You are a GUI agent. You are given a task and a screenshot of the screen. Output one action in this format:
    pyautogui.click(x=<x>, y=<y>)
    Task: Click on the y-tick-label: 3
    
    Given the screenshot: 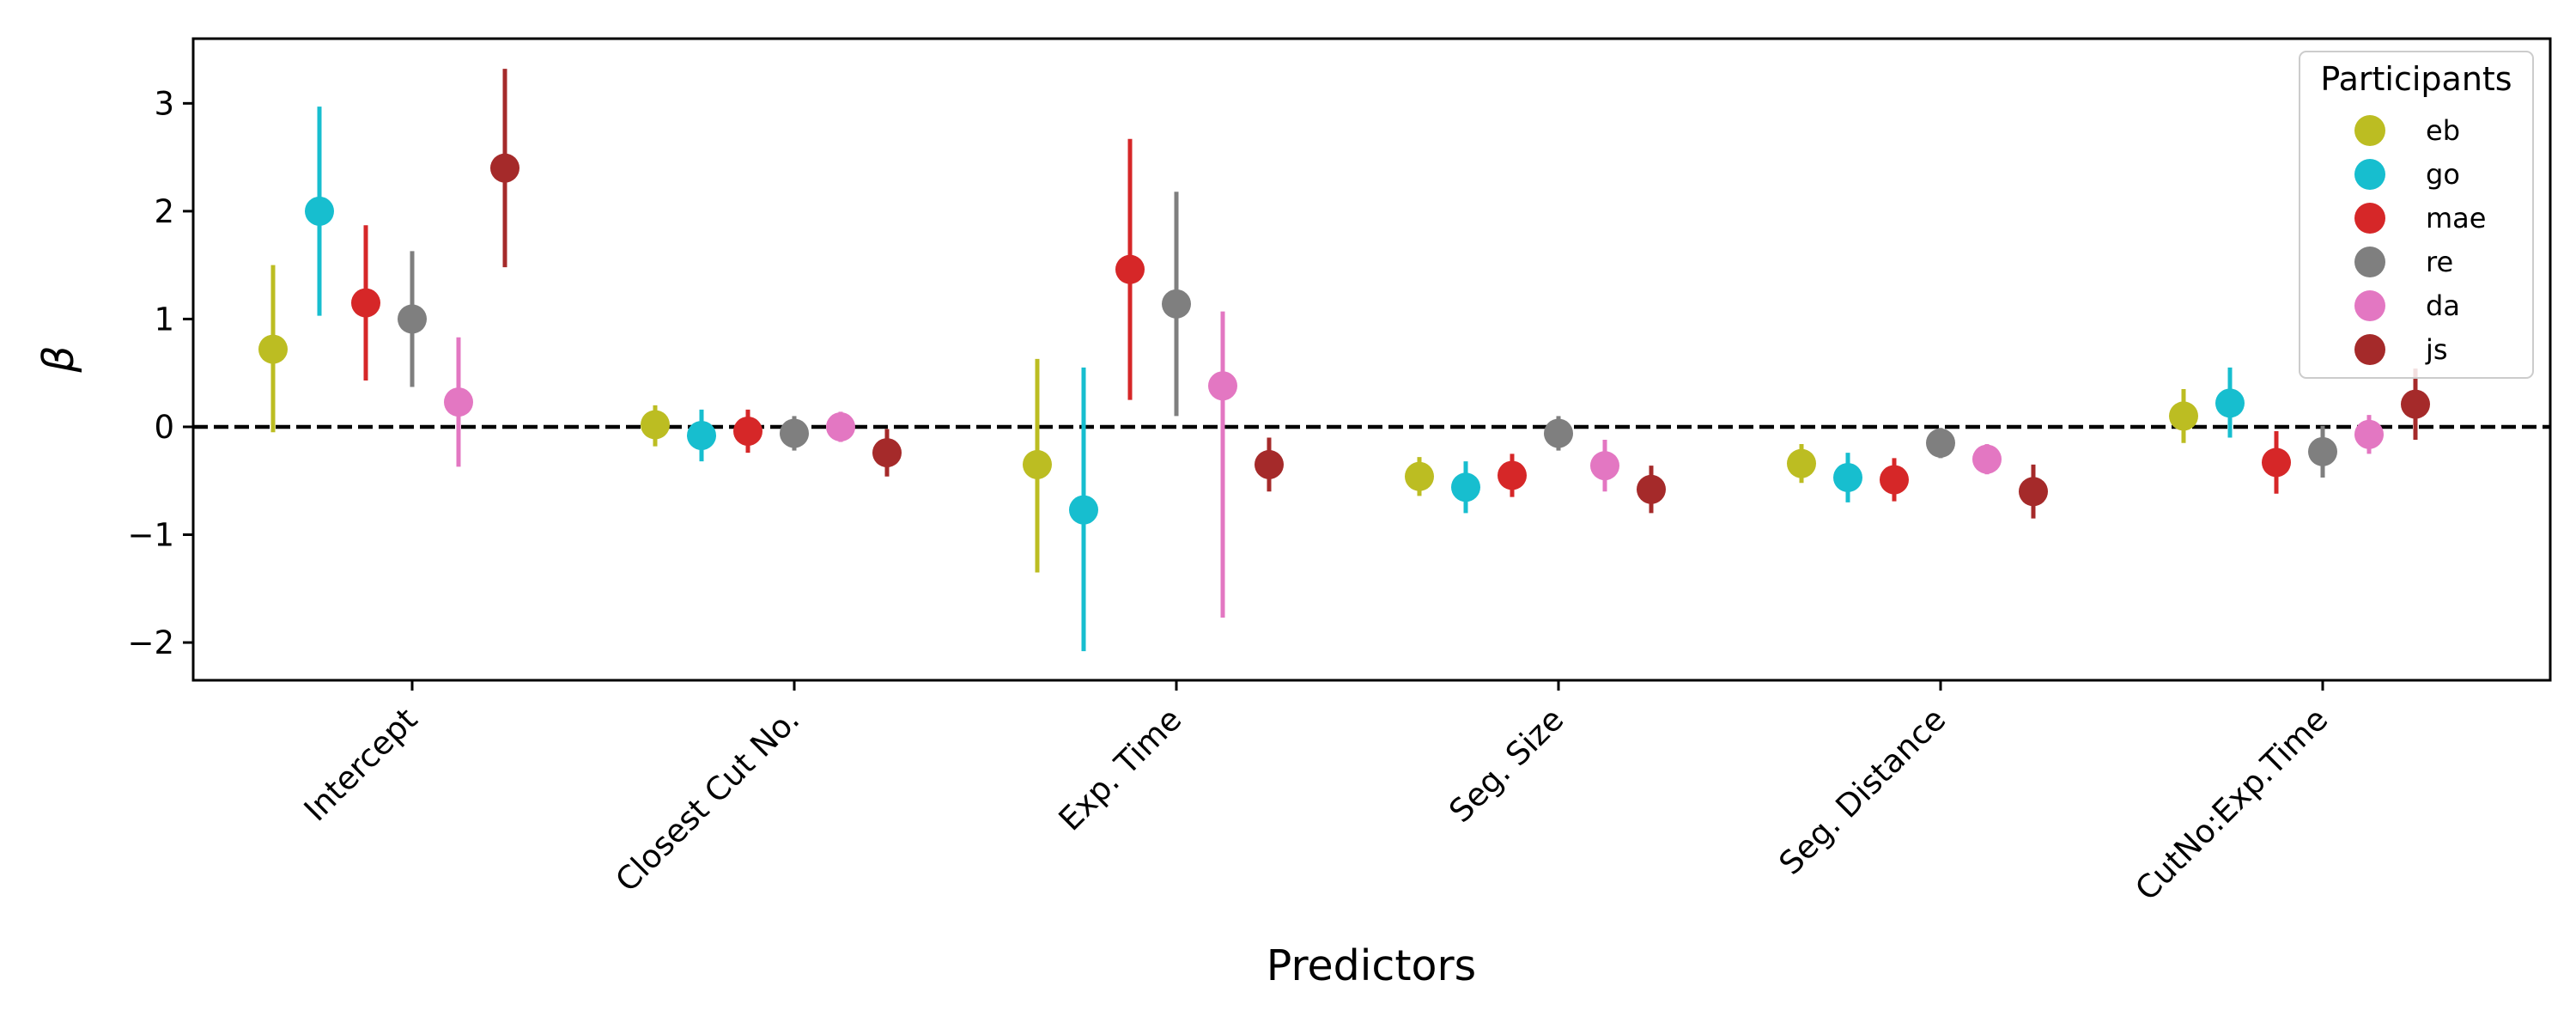 What is the action you would take?
    pyautogui.click(x=164, y=103)
    